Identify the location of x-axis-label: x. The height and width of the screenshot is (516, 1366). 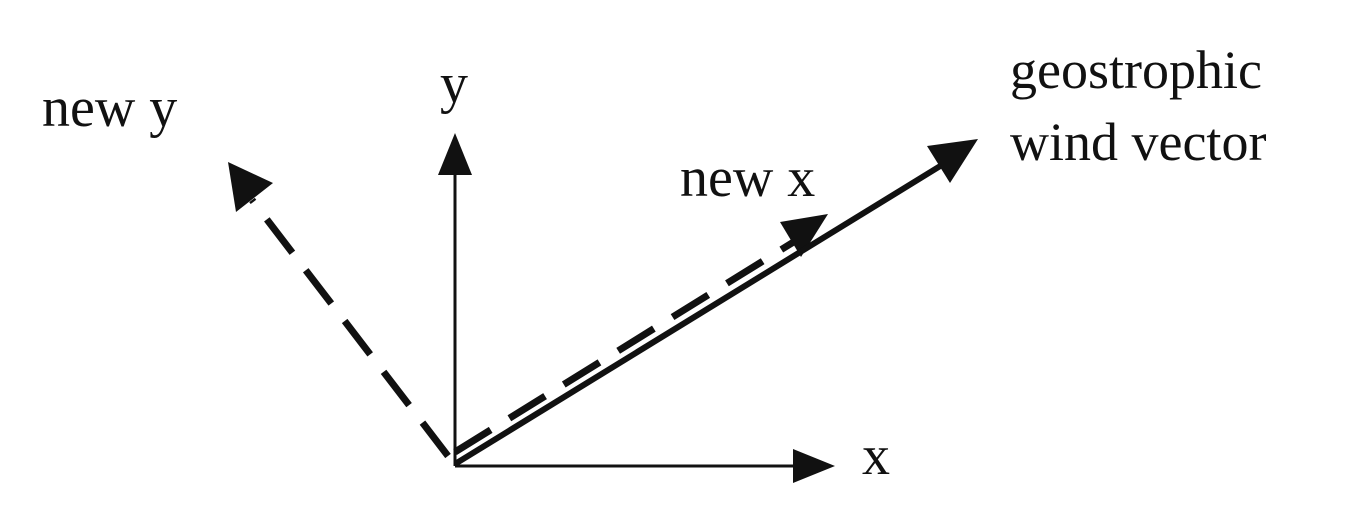
(876, 456).